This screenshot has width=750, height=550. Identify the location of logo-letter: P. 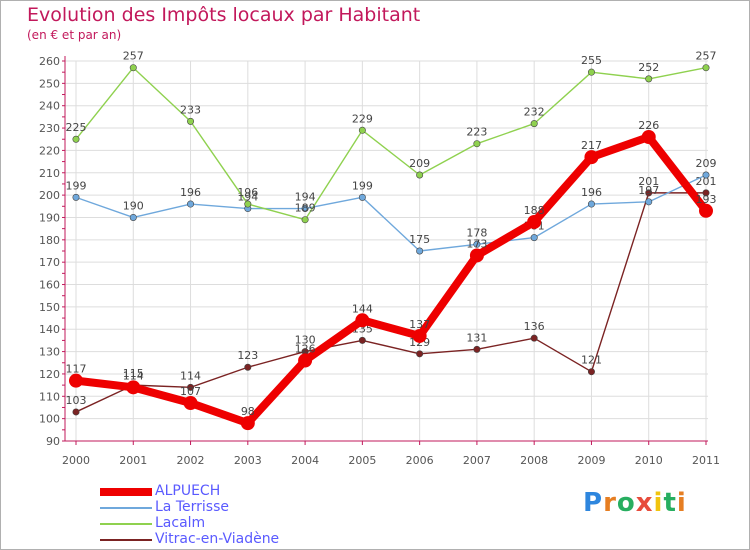
(593, 503).